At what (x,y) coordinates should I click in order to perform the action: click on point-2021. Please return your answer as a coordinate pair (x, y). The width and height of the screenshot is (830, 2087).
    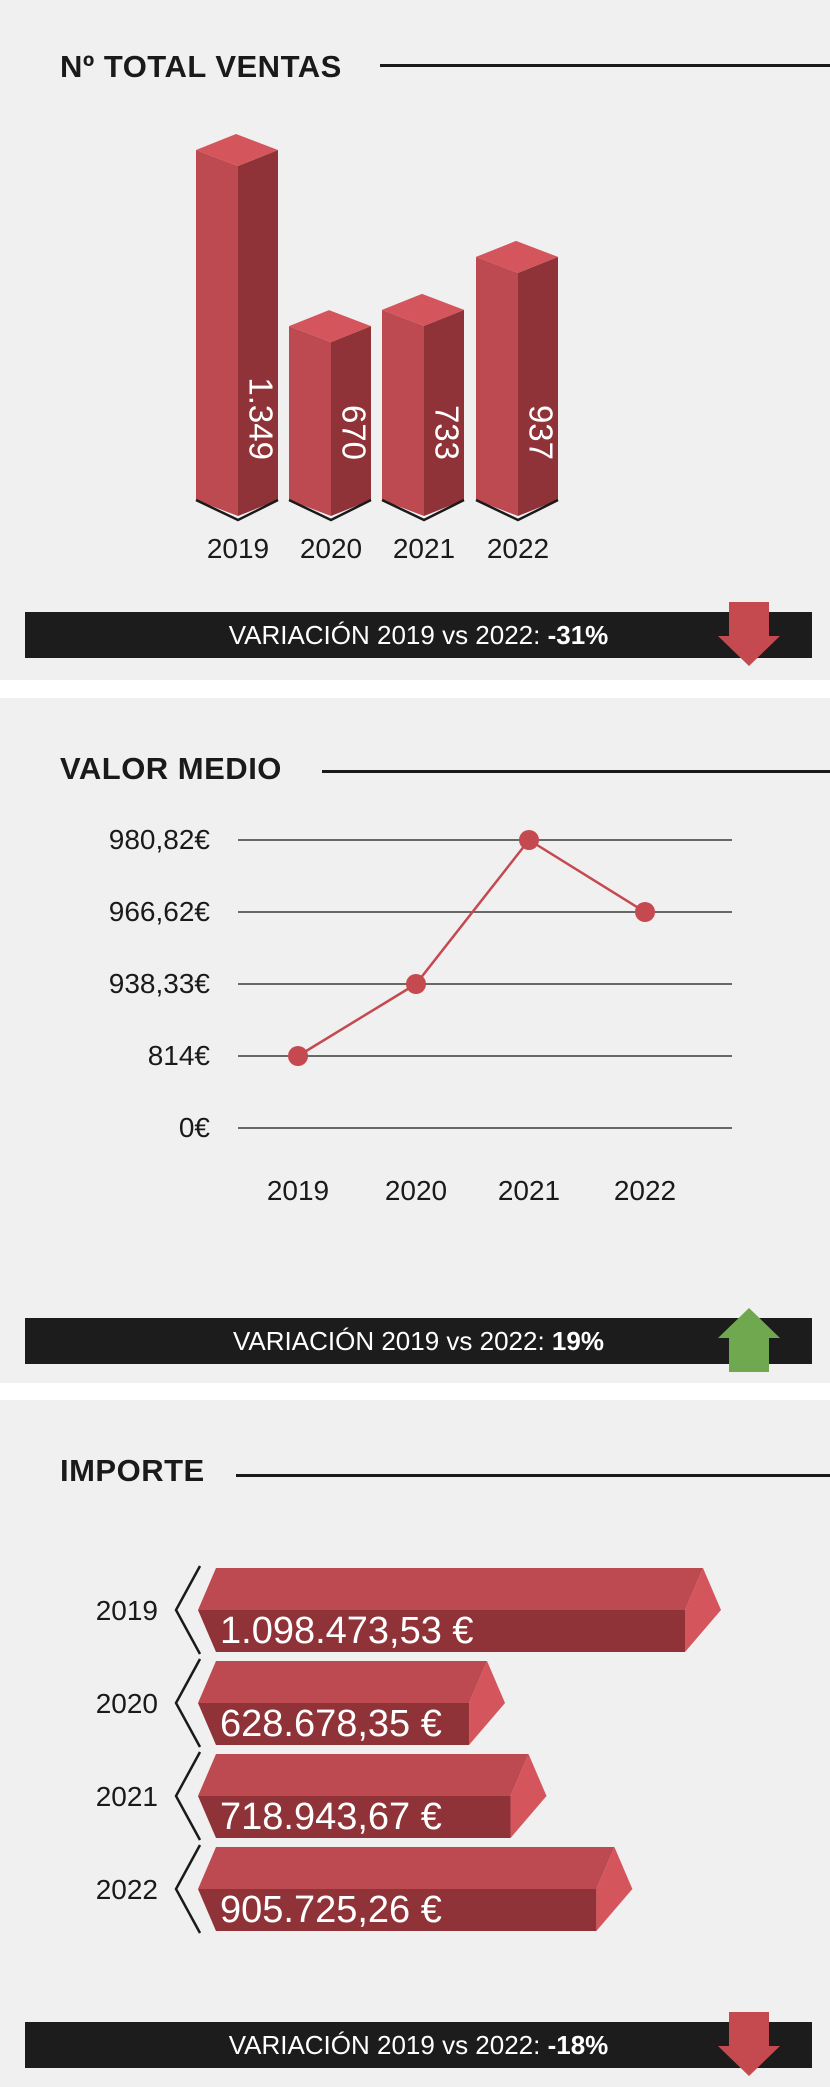
    Looking at the image, I should click on (529, 840).